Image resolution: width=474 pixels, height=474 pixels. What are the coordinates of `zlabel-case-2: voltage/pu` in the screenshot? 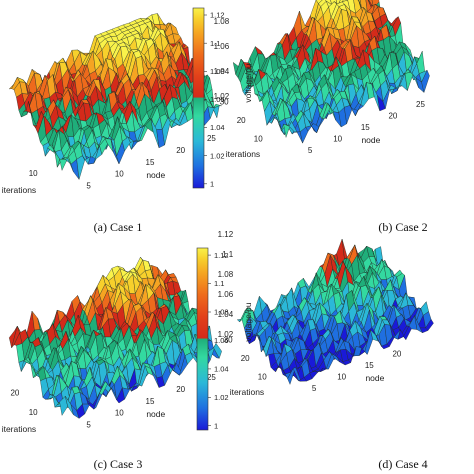 It's located at (248, 82).